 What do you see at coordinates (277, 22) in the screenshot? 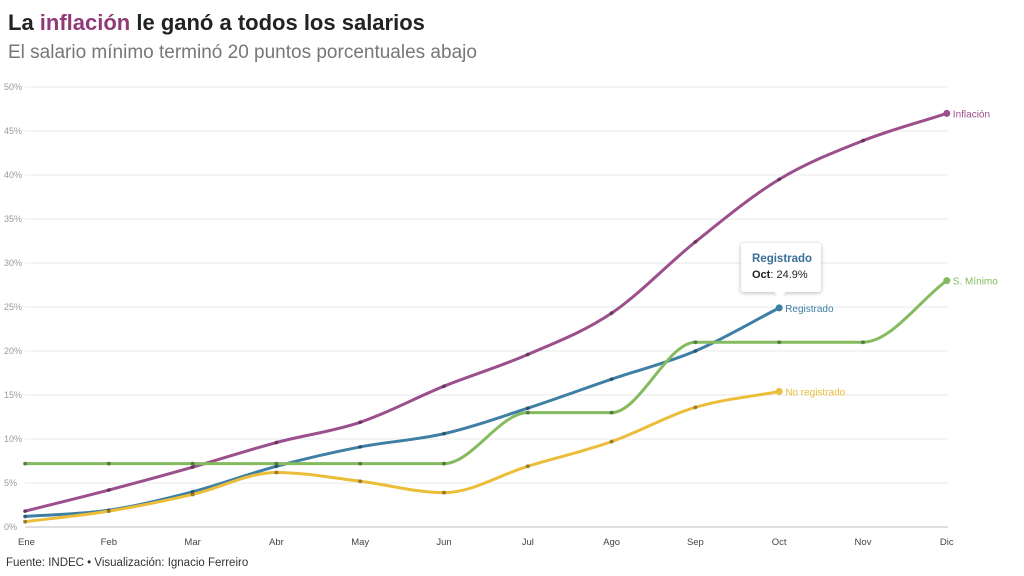
I see `title-suffix: le ganó a todos los salarios` at bounding box center [277, 22].